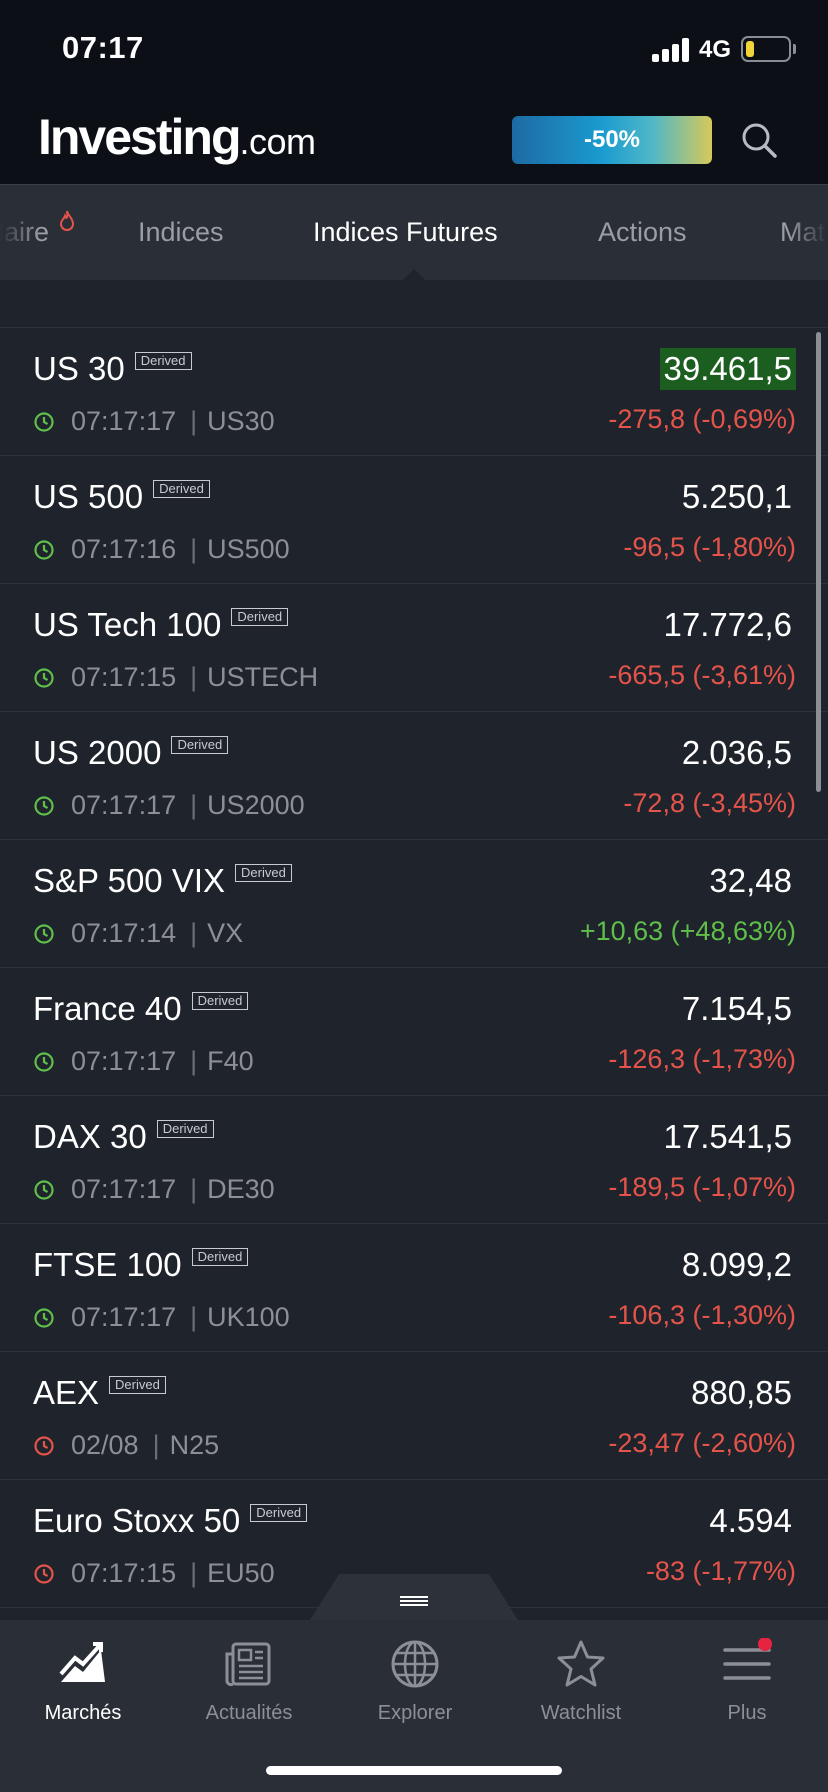 This screenshot has width=828, height=1792. Describe the element at coordinates (414, 1416) in the screenshot. I see `instrument-row: AEX Derived 880,85 02/08 | N25 -23,47 (-2,60%)` at that location.